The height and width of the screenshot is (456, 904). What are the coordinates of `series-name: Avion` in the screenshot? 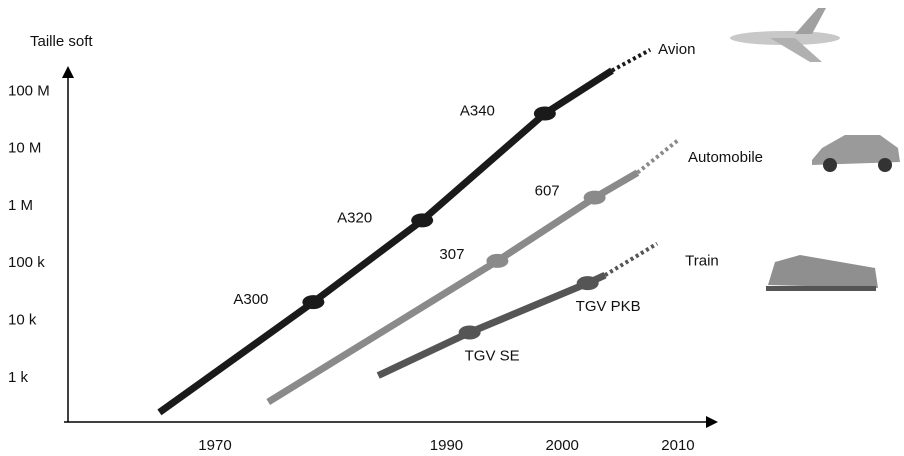 It's located at (676, 49).